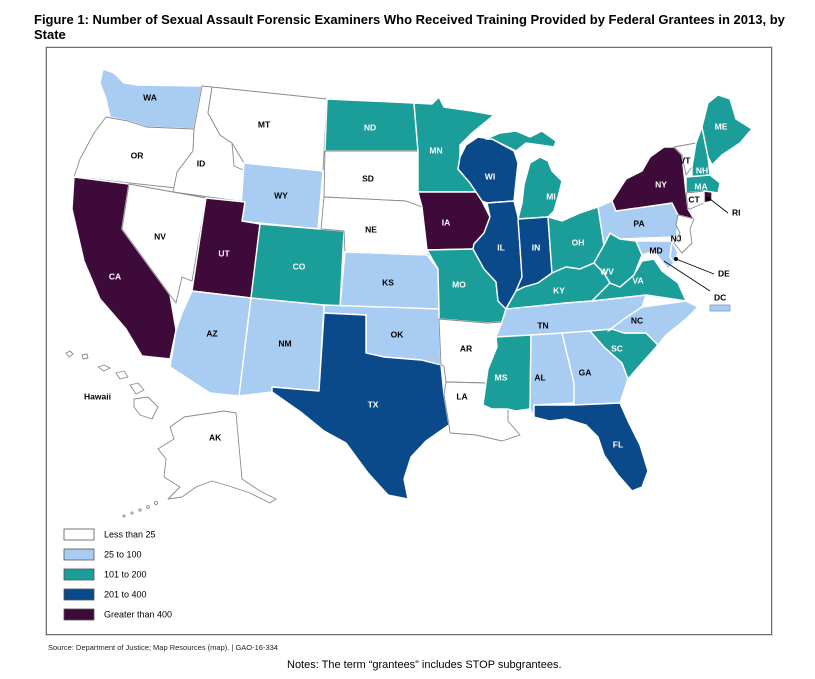  Describe the element at coordinates (490, 176) in the screenshot. I see `label-wi: WI` at that location.